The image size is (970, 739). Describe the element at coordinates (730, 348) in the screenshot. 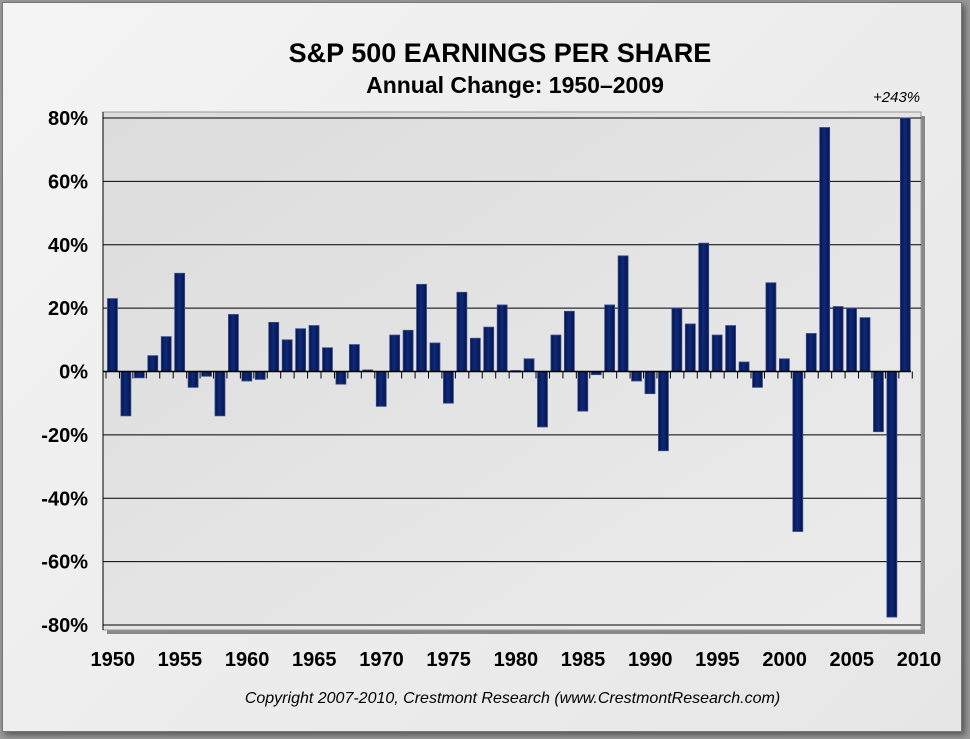

I see `bar-1996` at that location.